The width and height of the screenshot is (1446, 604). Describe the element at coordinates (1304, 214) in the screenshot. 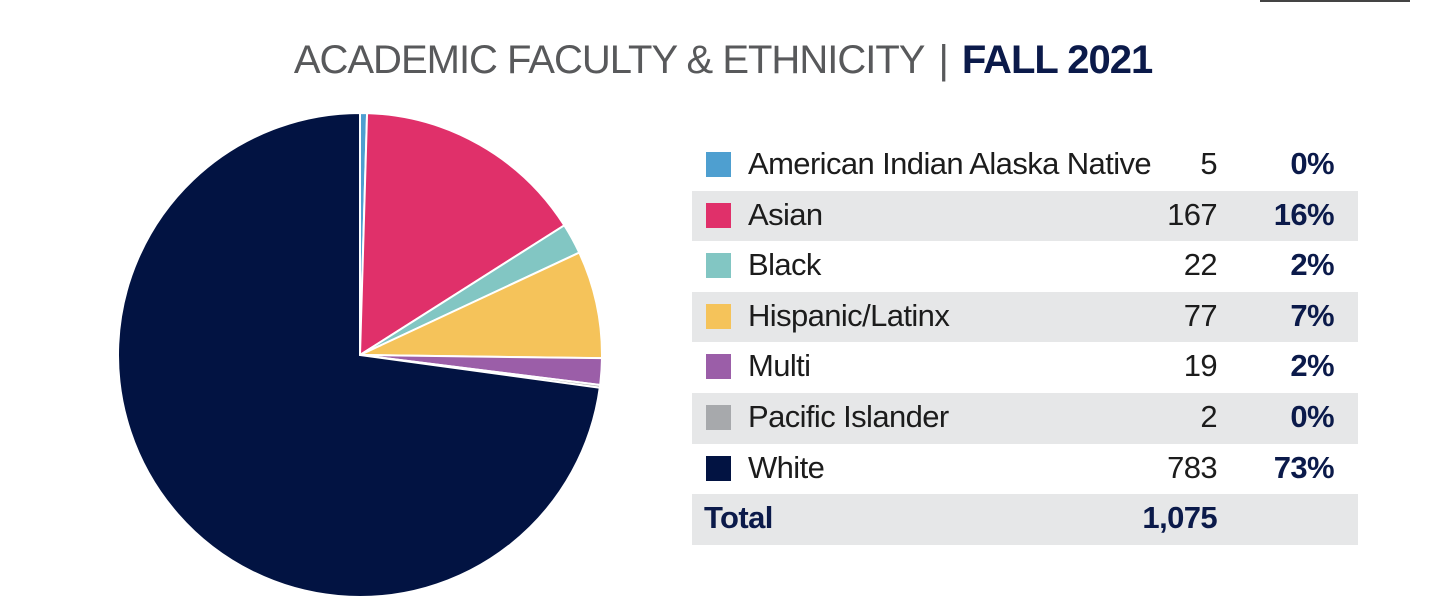

I see `legend-percent: 16%` at that location.